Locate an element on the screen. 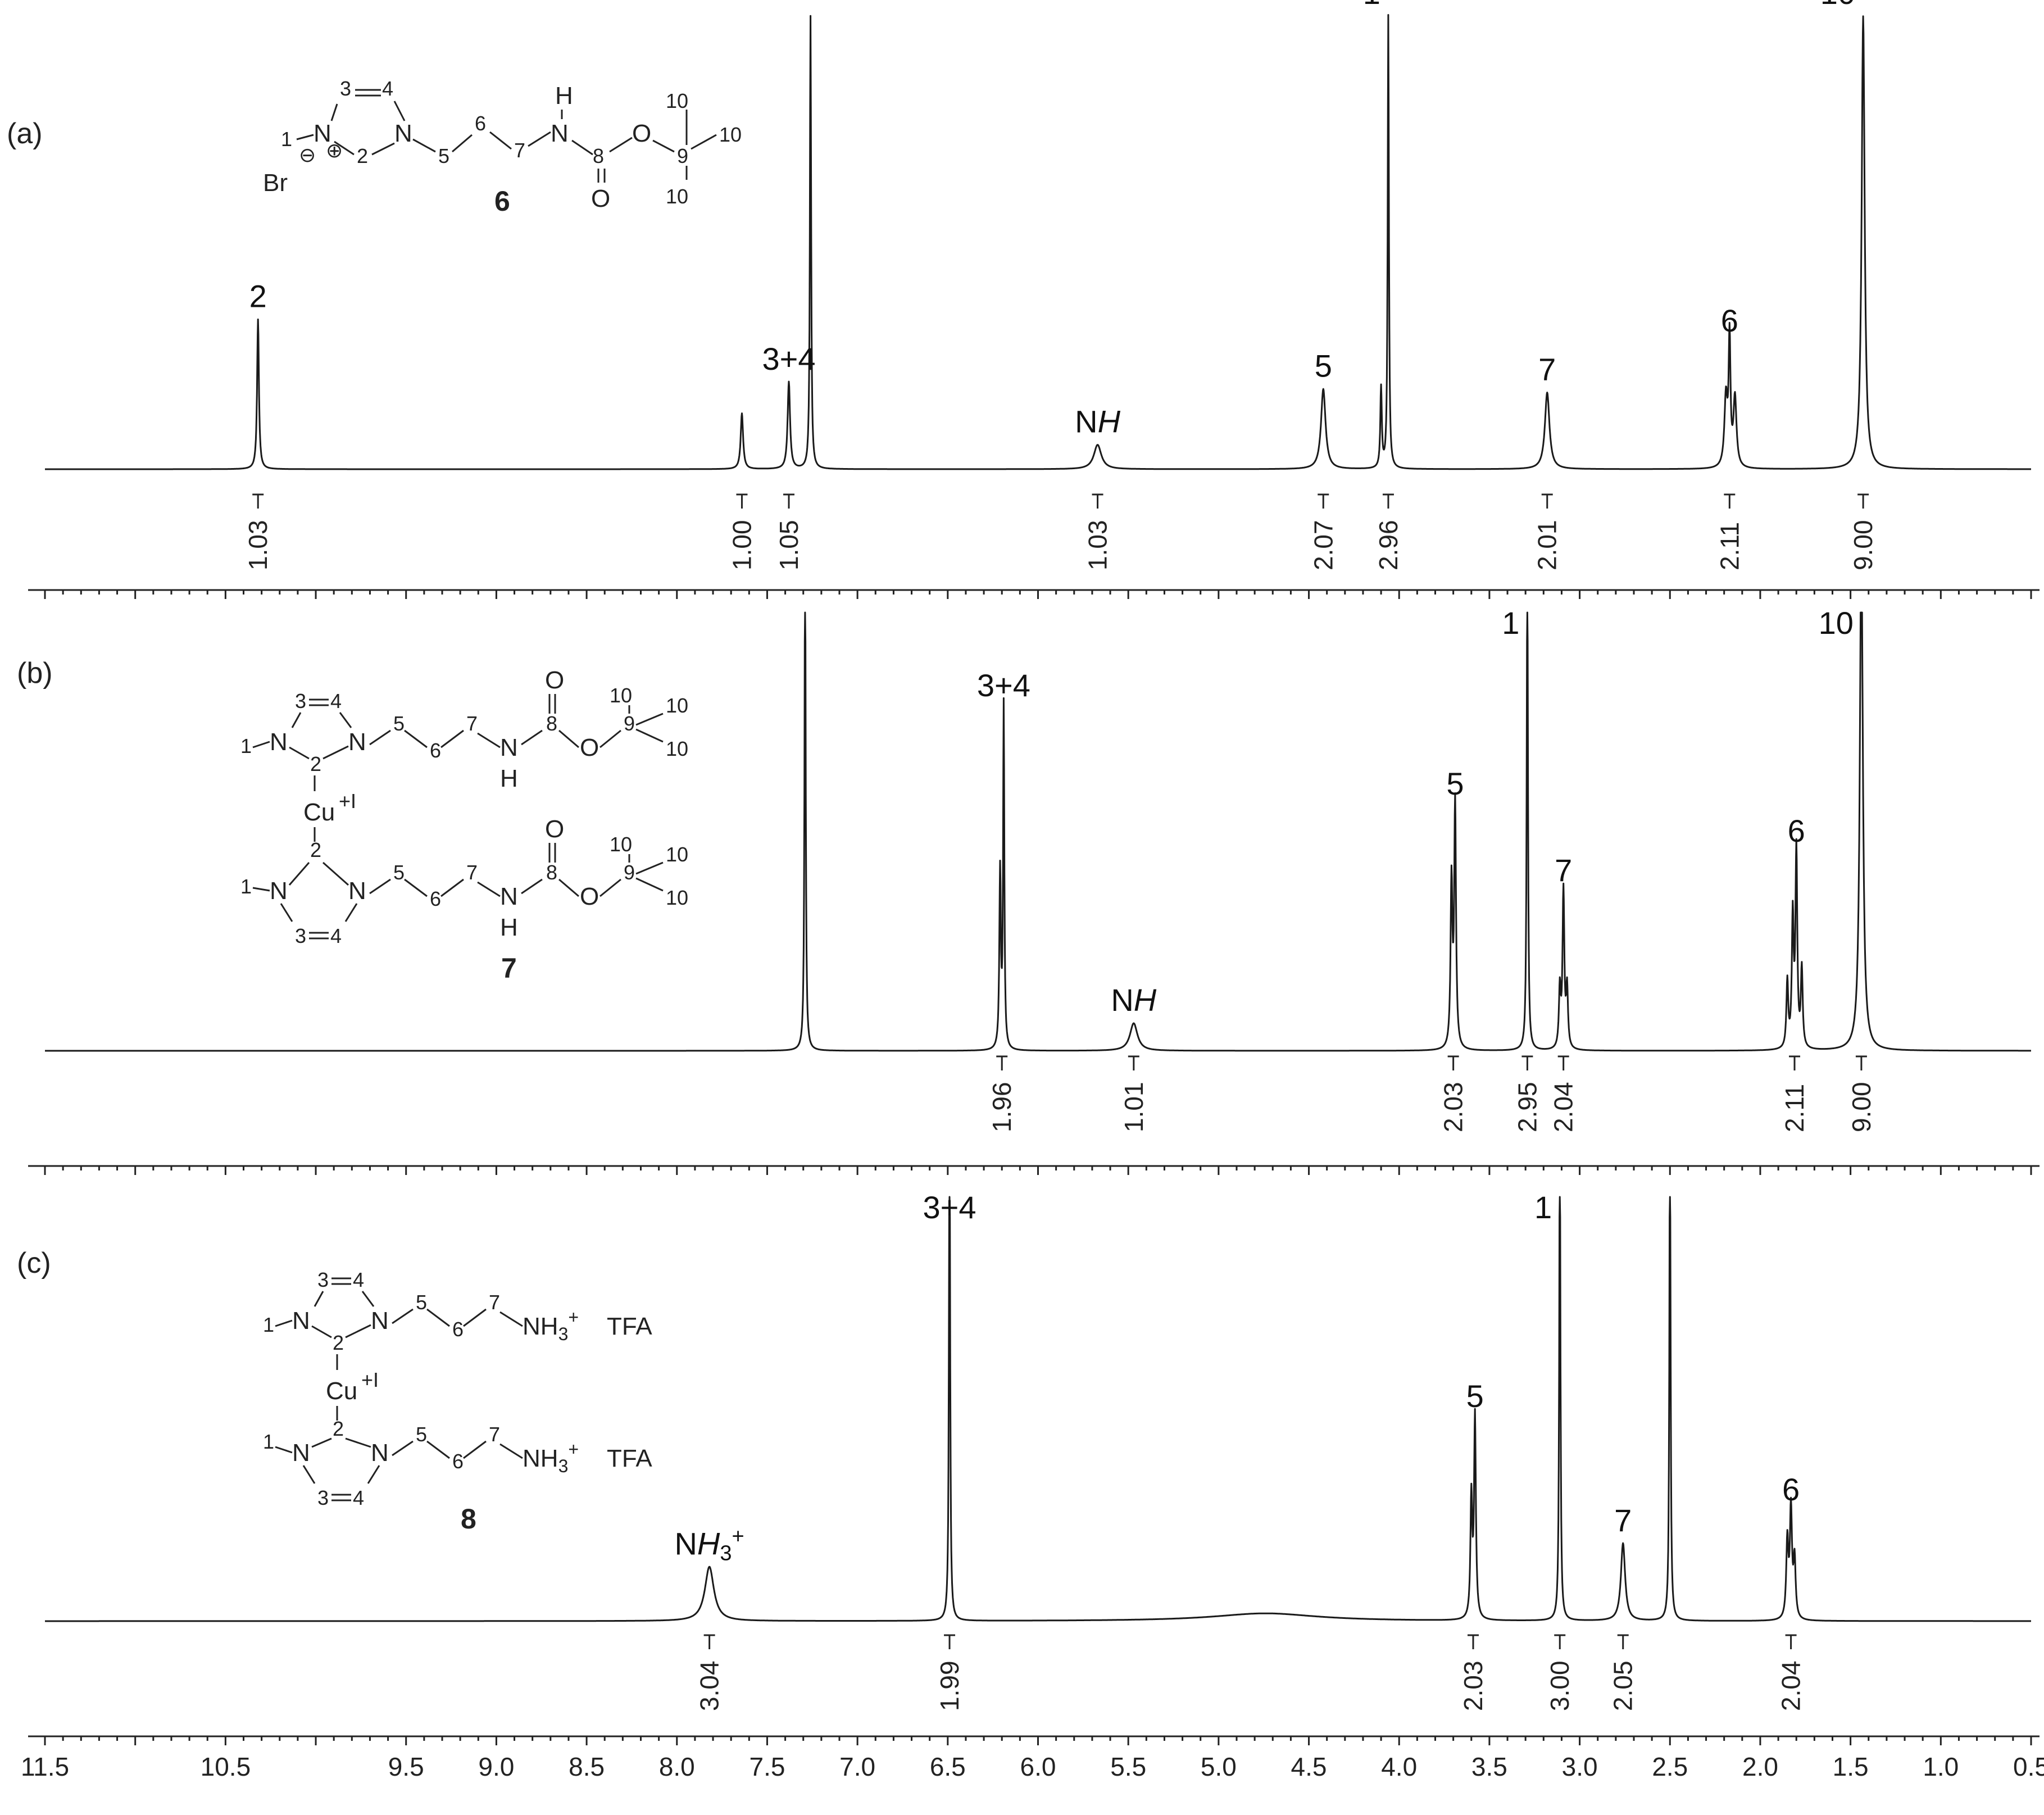 This screenshot has height=1815, width=2044. x-tick-label: 1.5 is located at coordinates (1851, 1767).